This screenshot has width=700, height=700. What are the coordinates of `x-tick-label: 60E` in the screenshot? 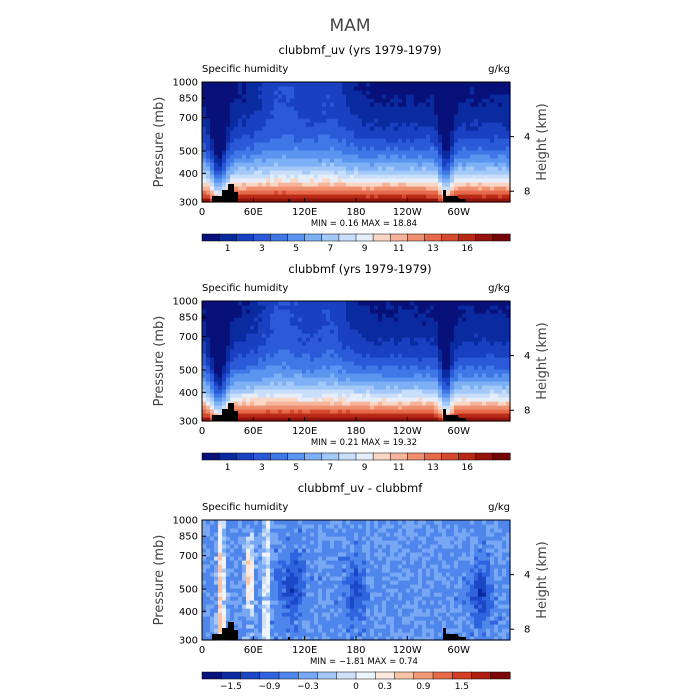 It's located at (253, 431).